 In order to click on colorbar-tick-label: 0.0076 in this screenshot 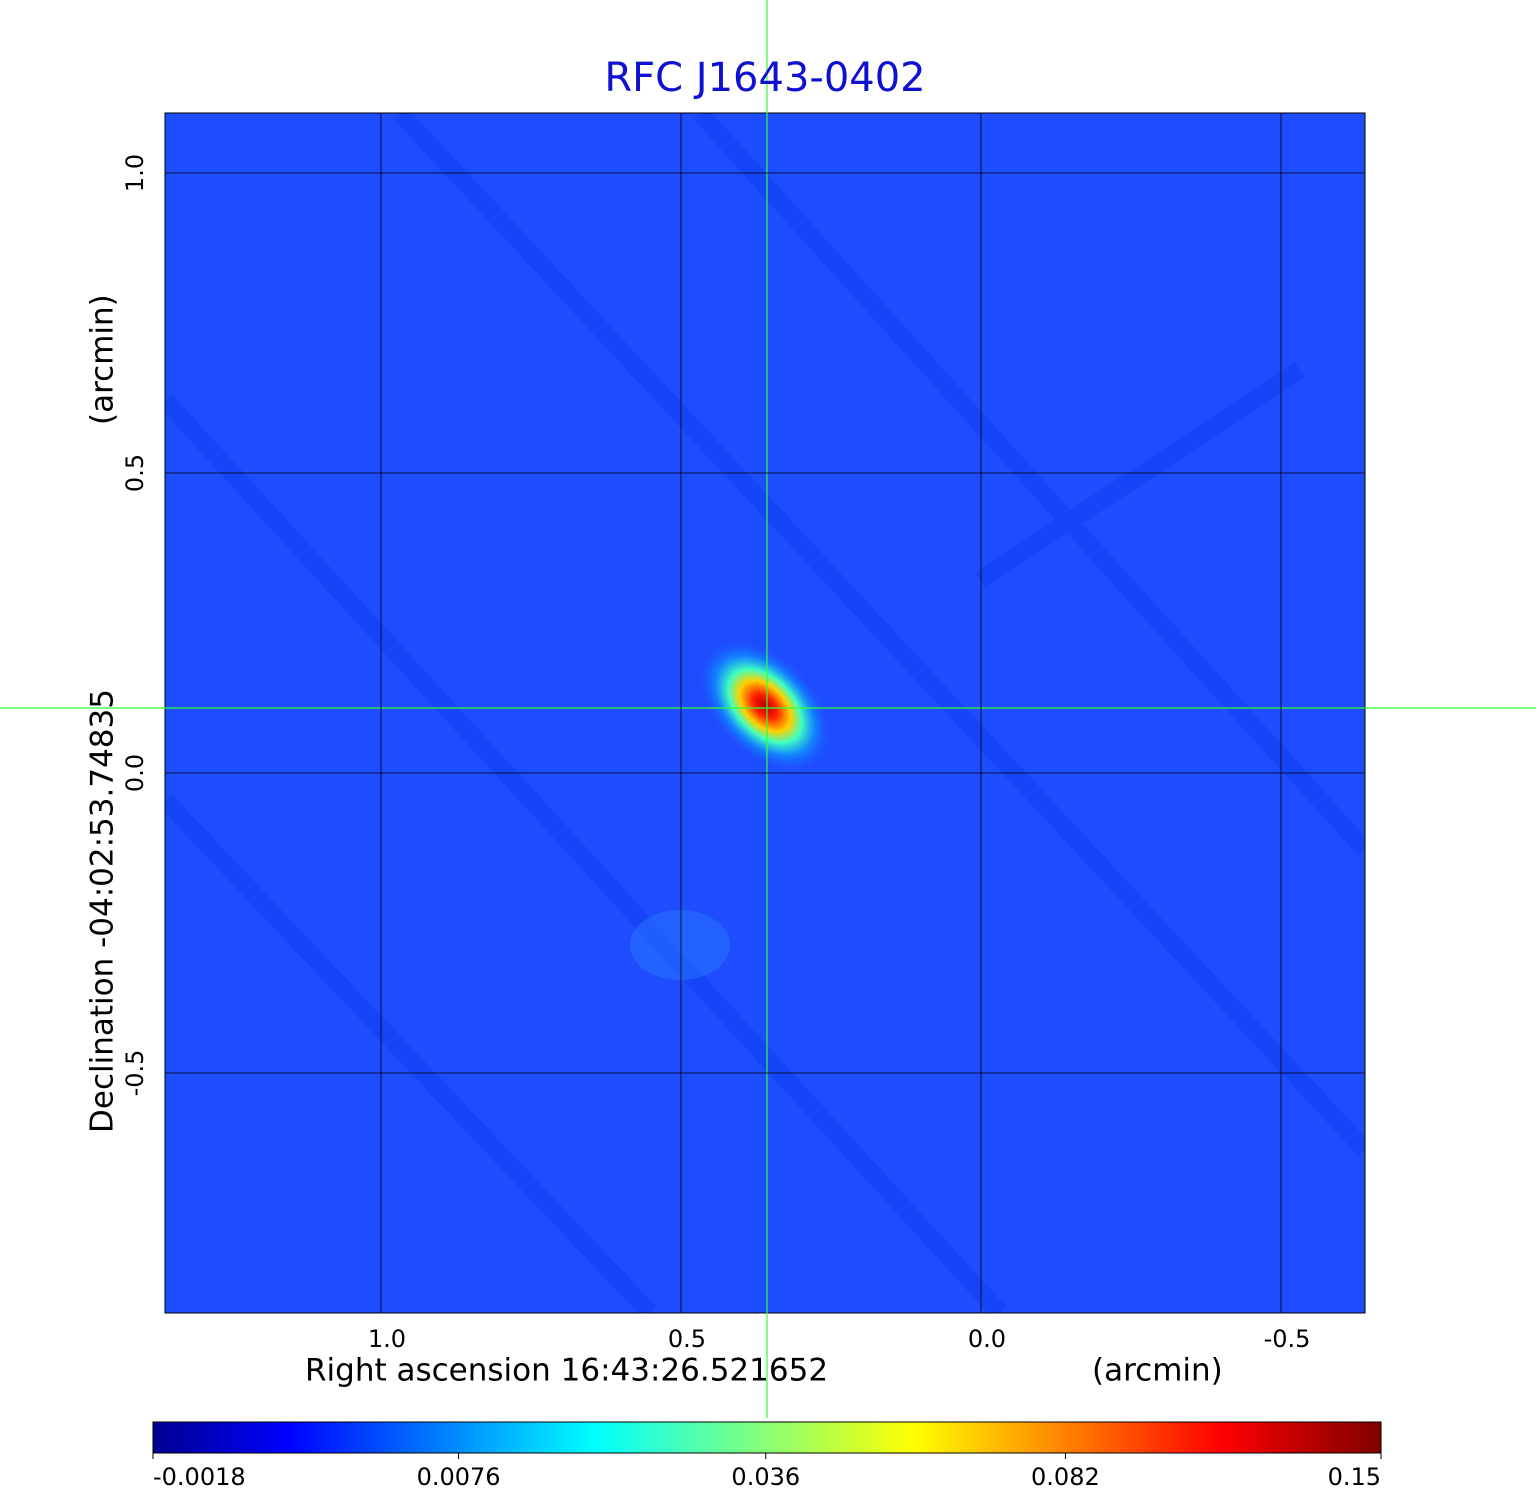, I will do `click(459, 1477)`.